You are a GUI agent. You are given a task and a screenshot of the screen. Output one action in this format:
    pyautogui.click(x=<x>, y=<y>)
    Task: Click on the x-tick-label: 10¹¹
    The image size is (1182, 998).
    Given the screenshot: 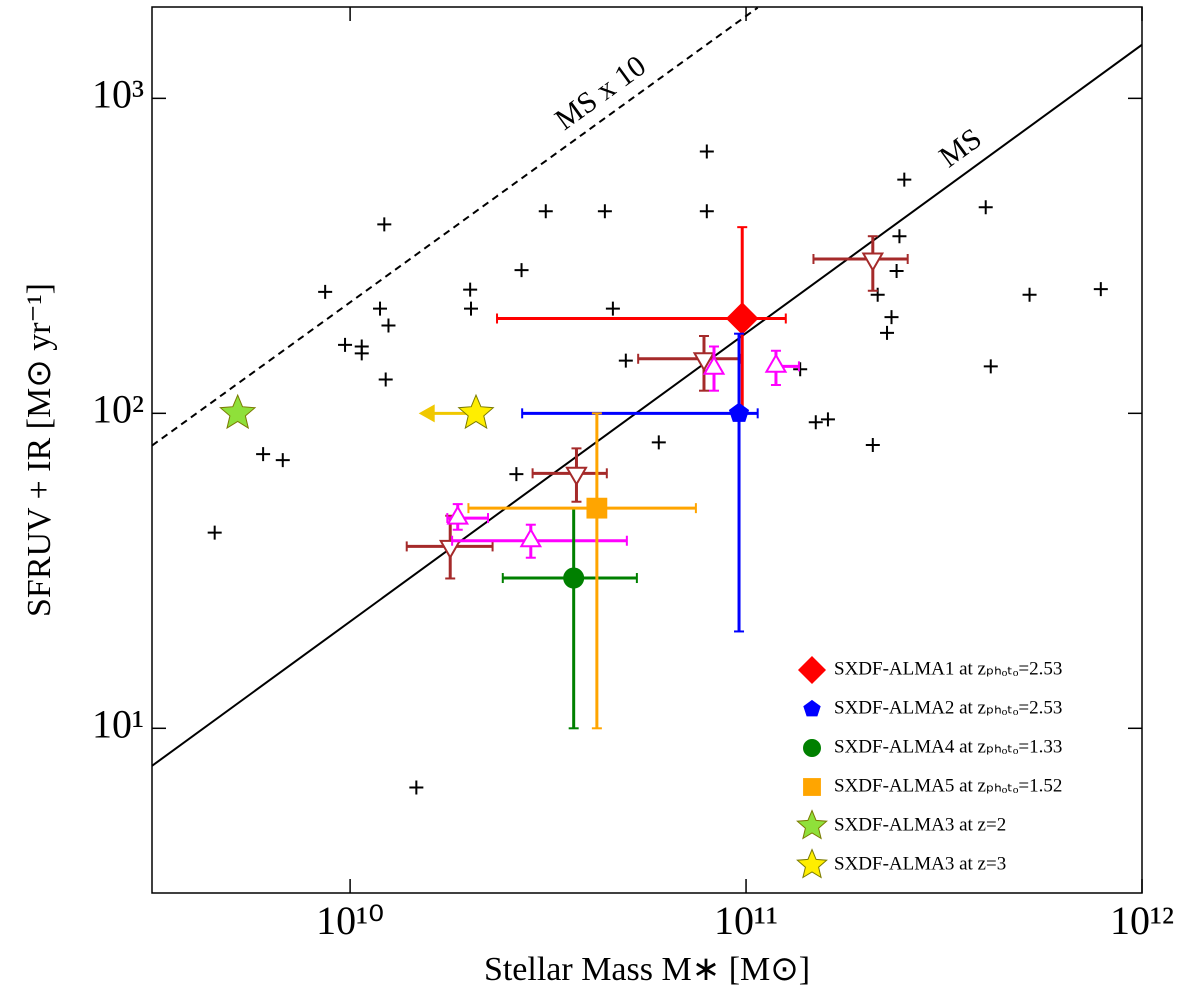 What is the action you would take?
    pyautogui.click(x=746, y=920)
    